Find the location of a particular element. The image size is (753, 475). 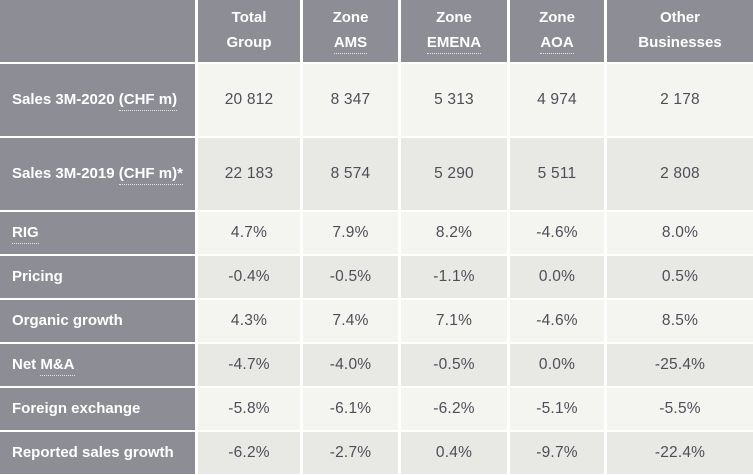

row-label-organic-growth: Organic growth is located at coordinates (97, 321).